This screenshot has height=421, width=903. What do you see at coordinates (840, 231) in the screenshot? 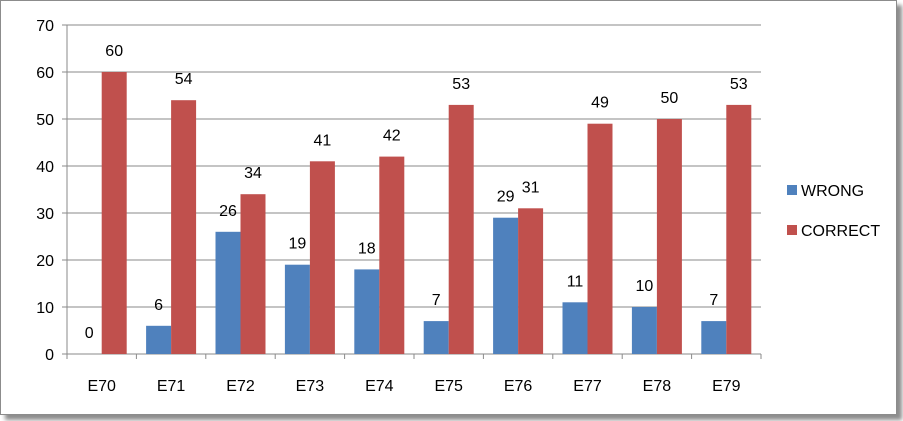
I see `legend-label-correct: CORRECT` at bounding box center [840, 231].